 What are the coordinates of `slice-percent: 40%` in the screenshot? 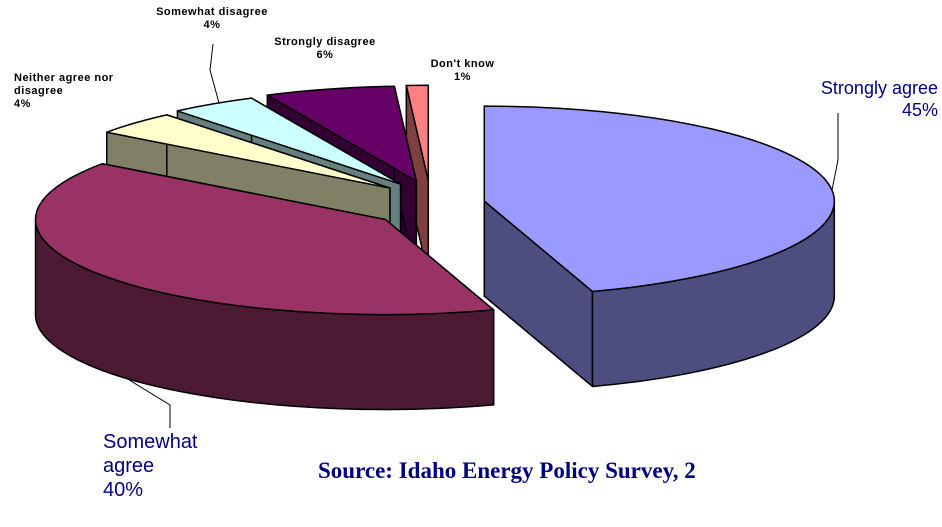 It's located at (123, 490).